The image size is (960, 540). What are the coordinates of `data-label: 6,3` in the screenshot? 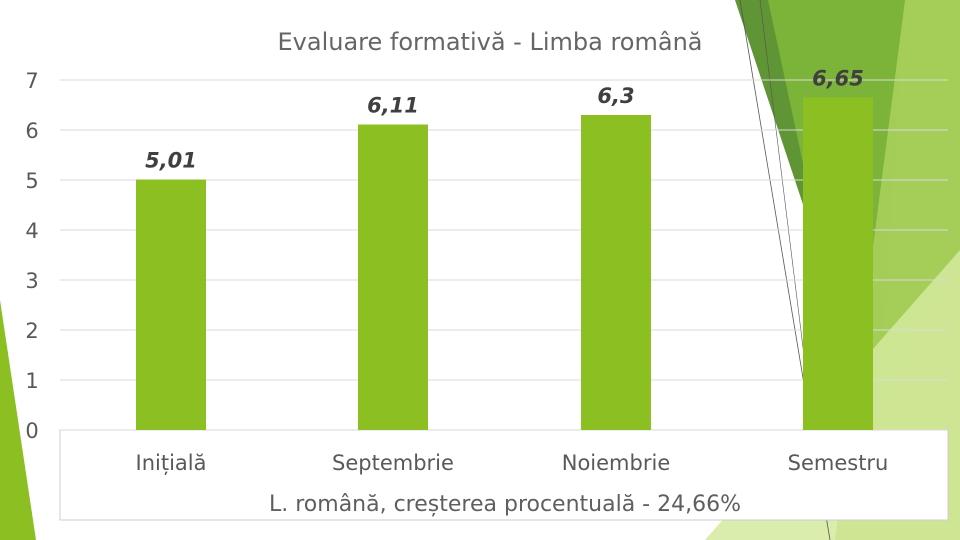 It's located at (615, 96).